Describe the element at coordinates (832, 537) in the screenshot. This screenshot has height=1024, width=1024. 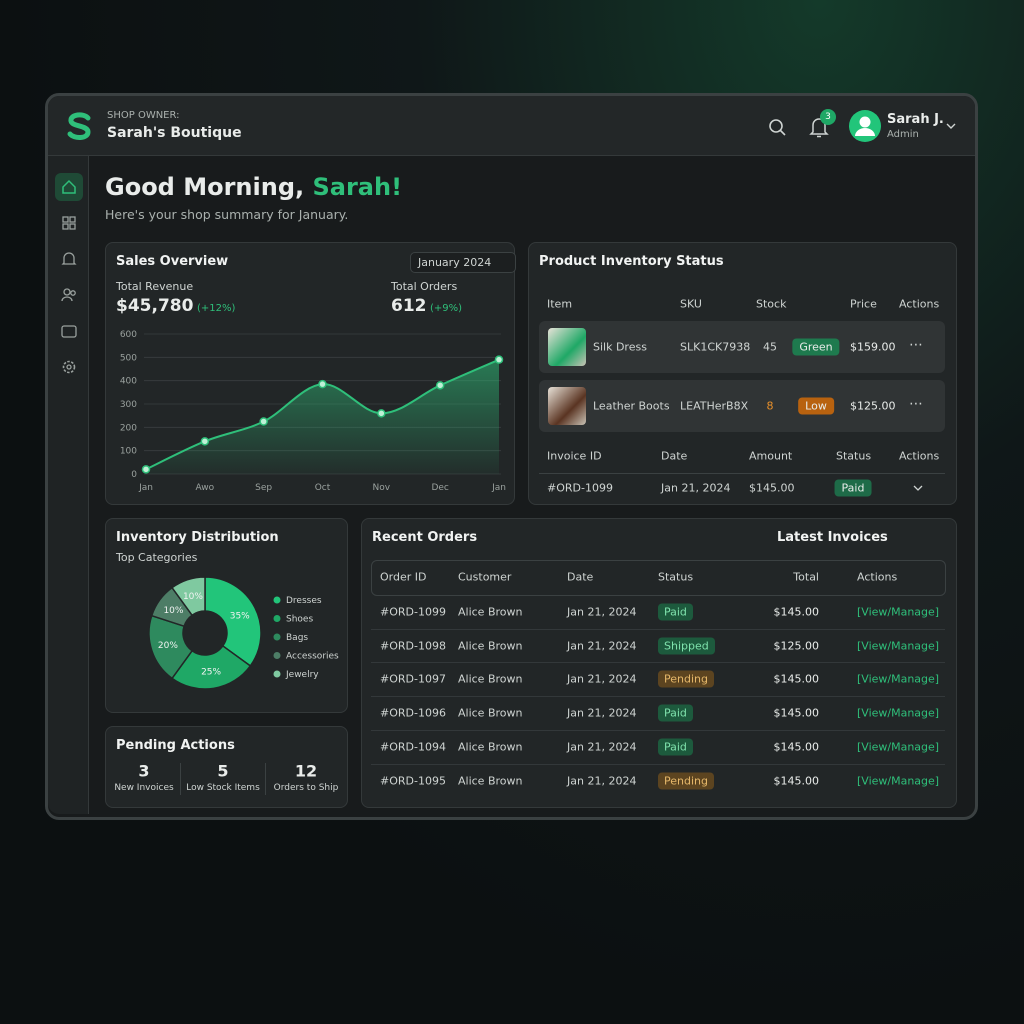
I see `invoices-tab: Latest Invoices` at that location.